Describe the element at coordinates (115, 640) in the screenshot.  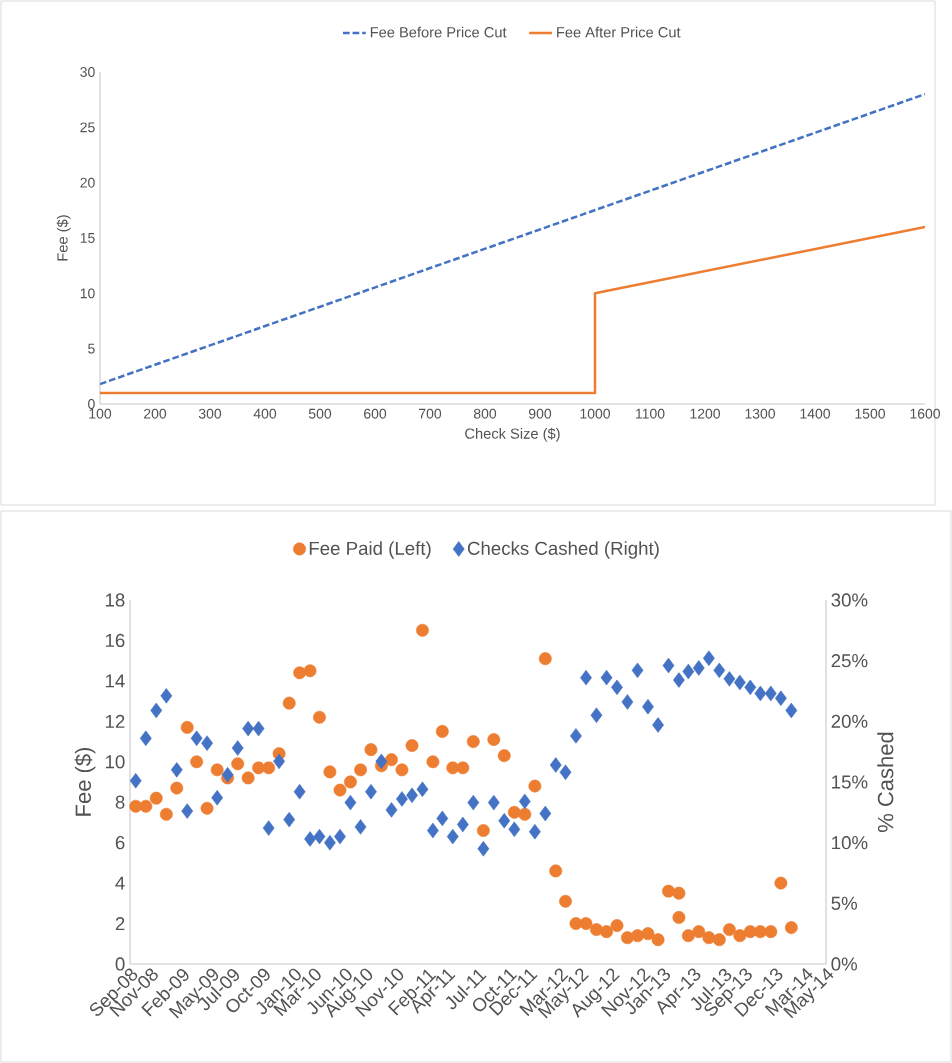
I see `y-tick-label: 16` at that location.